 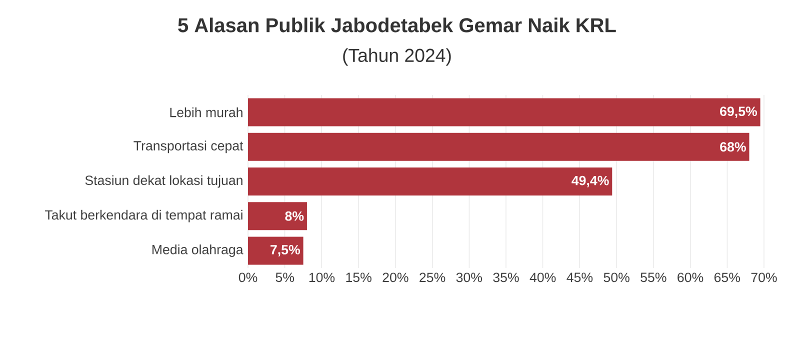 I want to click on x-tick-label: 15%, so click(x=359, y=277).